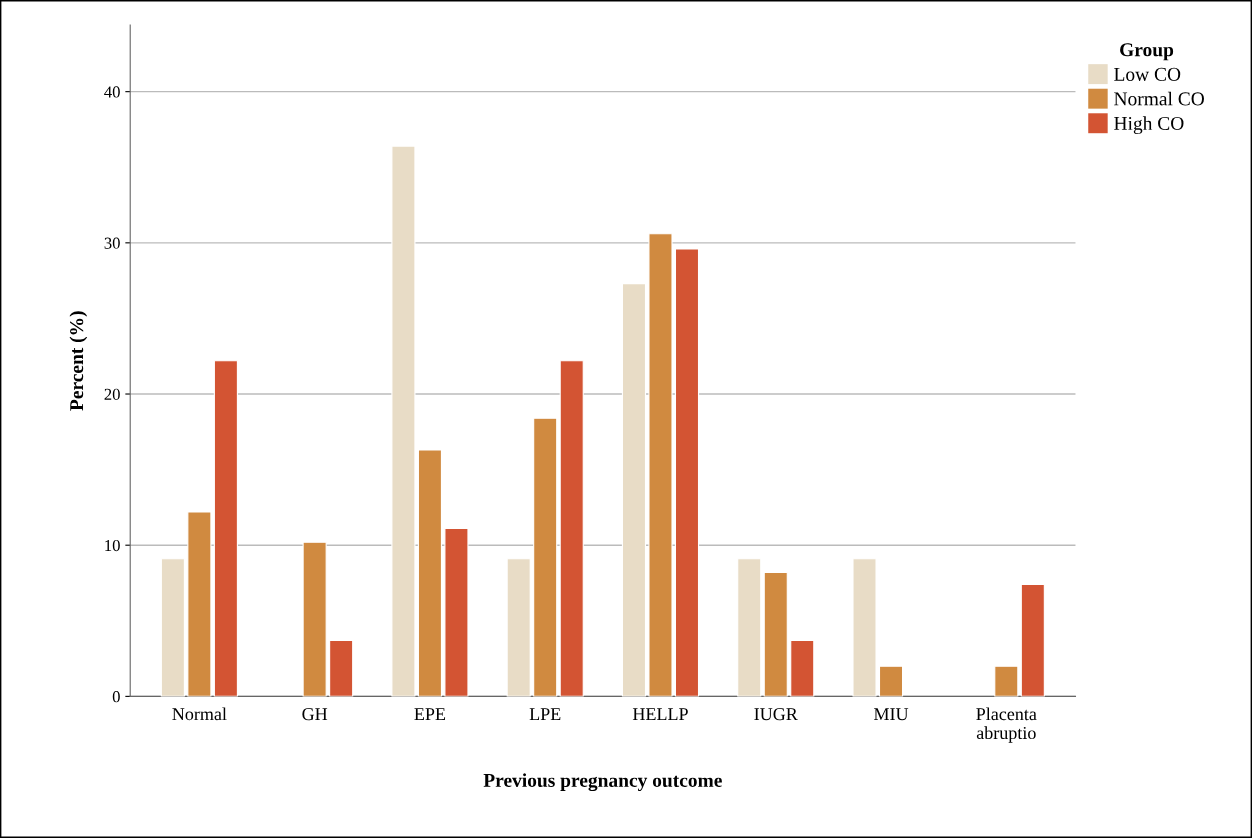 The width and height of the screenshot is (1252, 838). Describe the element at coordinates (602, 782) in the screenshot. I see `x-axis-title: Previous pregnancy outcome` at that location.